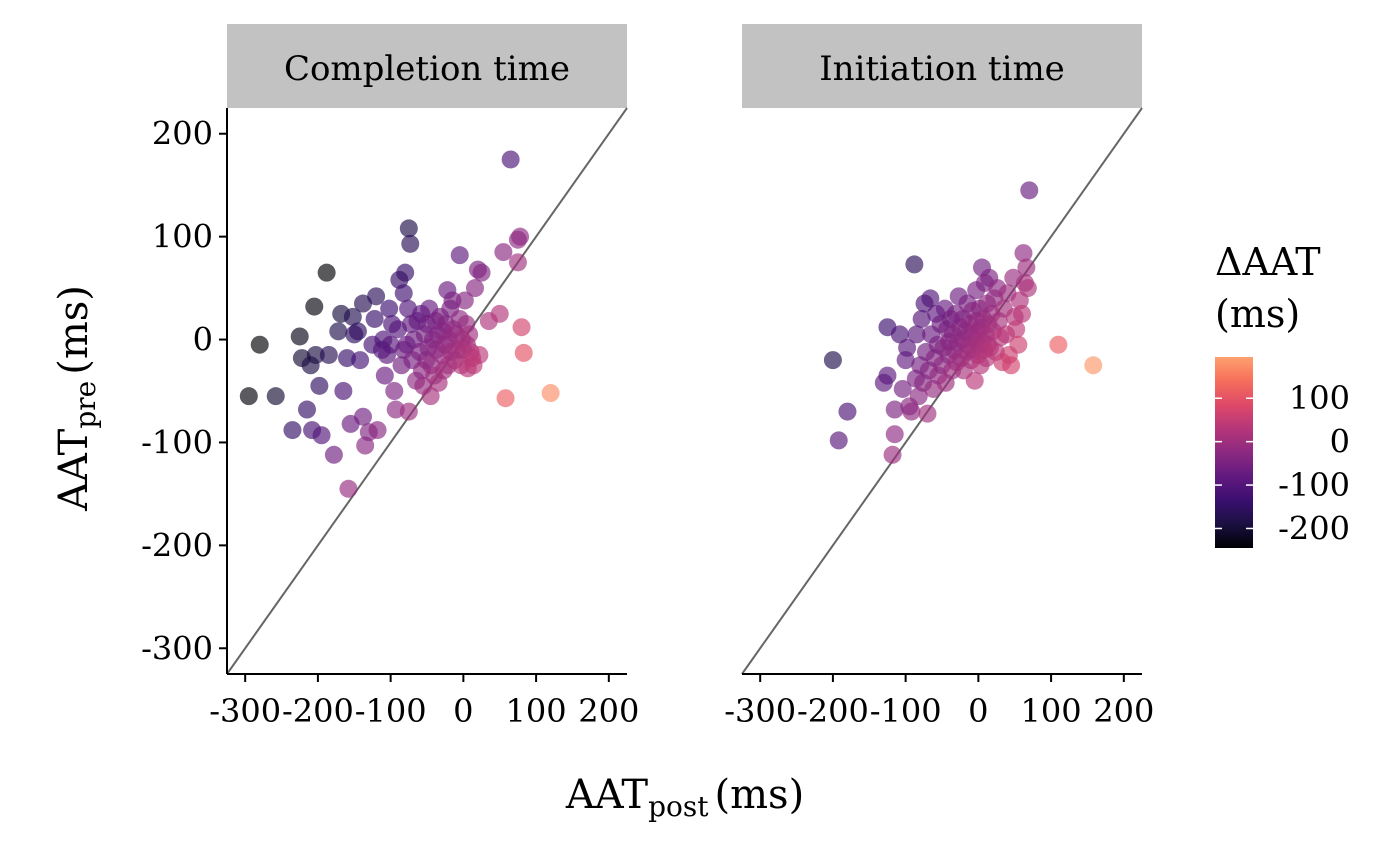 The image size is (1400, 865). I want to click on legend-colorbar, so click(1234, 452).